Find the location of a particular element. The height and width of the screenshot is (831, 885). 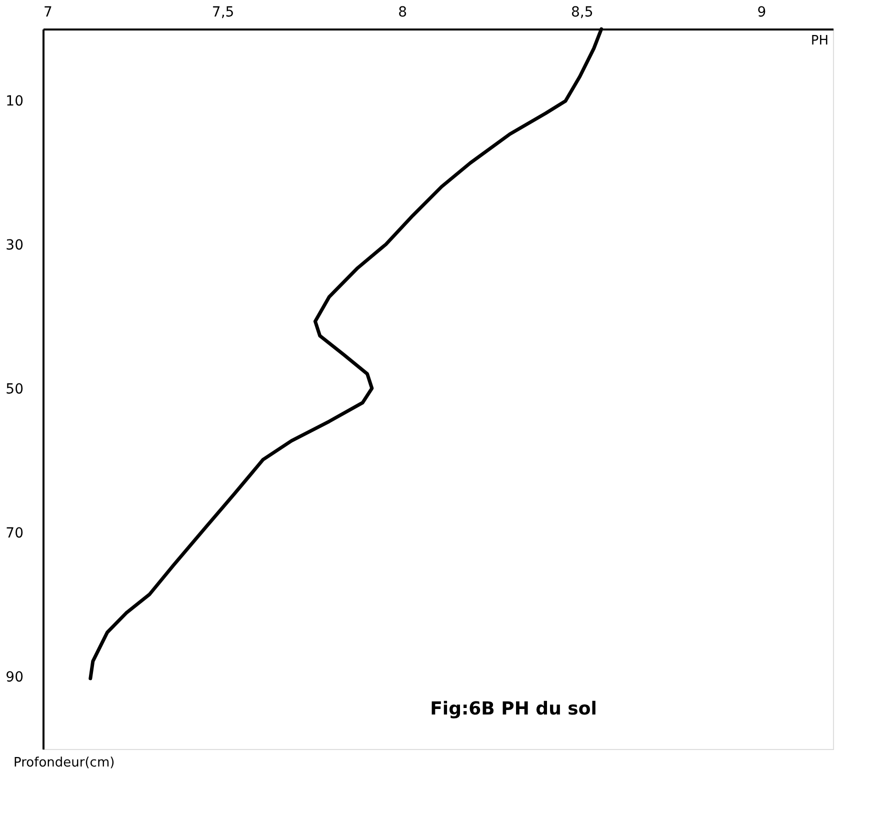

y-tick-label: 90 is located at coordinates (15, 678).